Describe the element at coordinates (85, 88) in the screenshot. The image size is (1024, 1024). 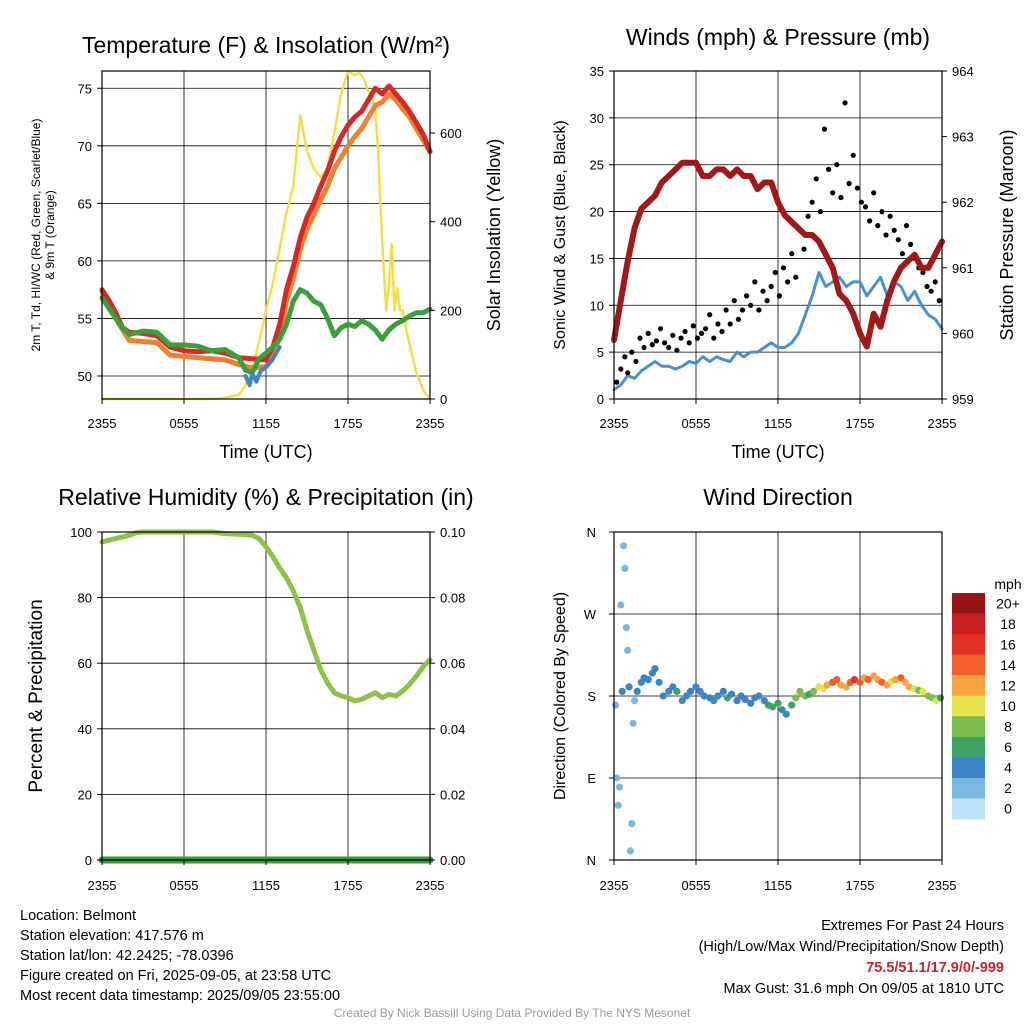
I see `temp-ytick-label: 75` at that location.